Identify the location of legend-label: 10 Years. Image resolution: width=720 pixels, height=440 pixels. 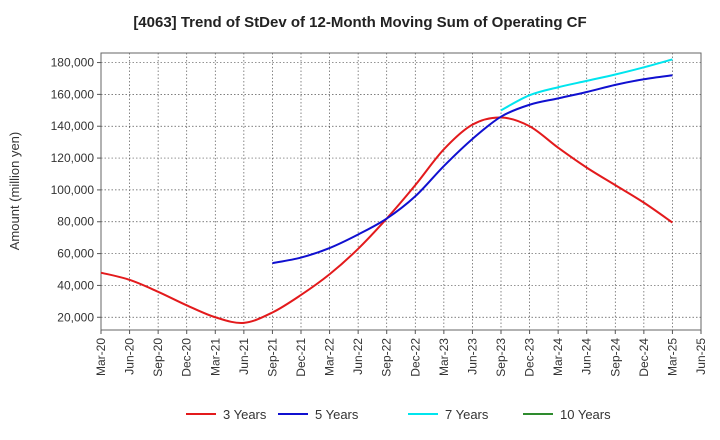
(585, 414).